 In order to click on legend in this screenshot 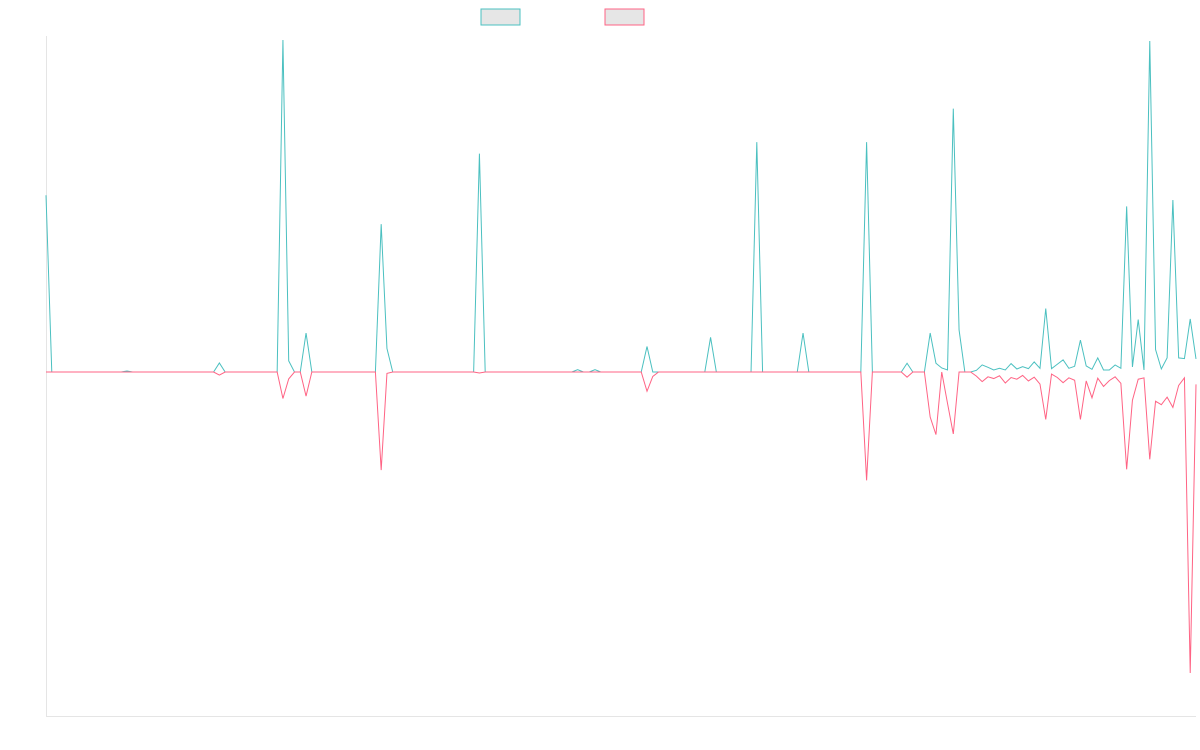, I will do `click(562, 17)`.